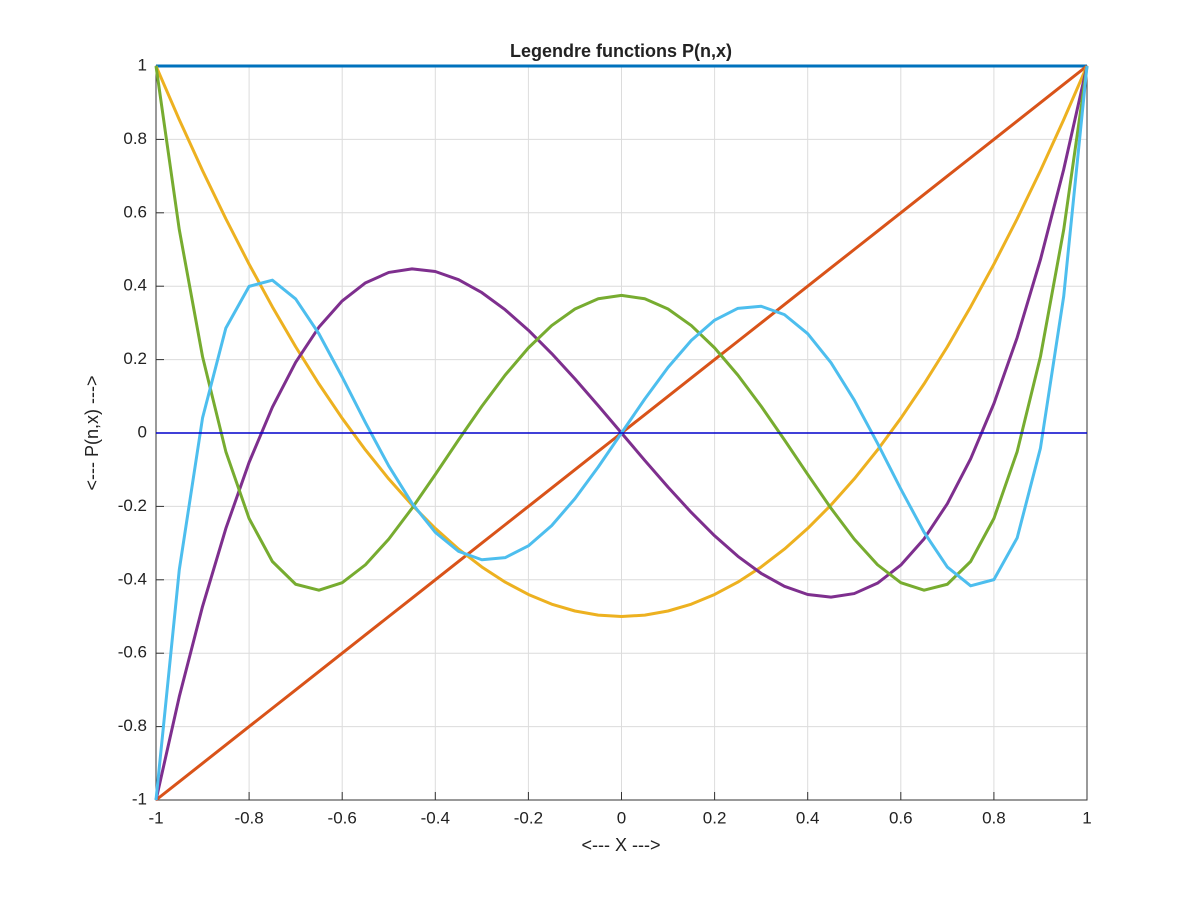 This screenshot has height=900, width=1200. I want to click on y-axis-label: <--- P(n,x) --->, so click(92, 433).